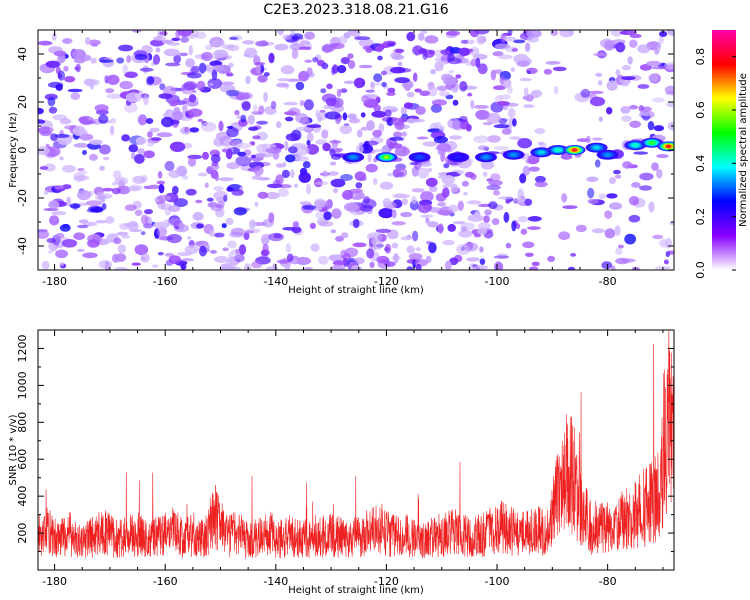 Image resolution: width=750 pixels, height=600 pixels. I want to click on colorbar-tick-label: 0.4, so click(700, 164).